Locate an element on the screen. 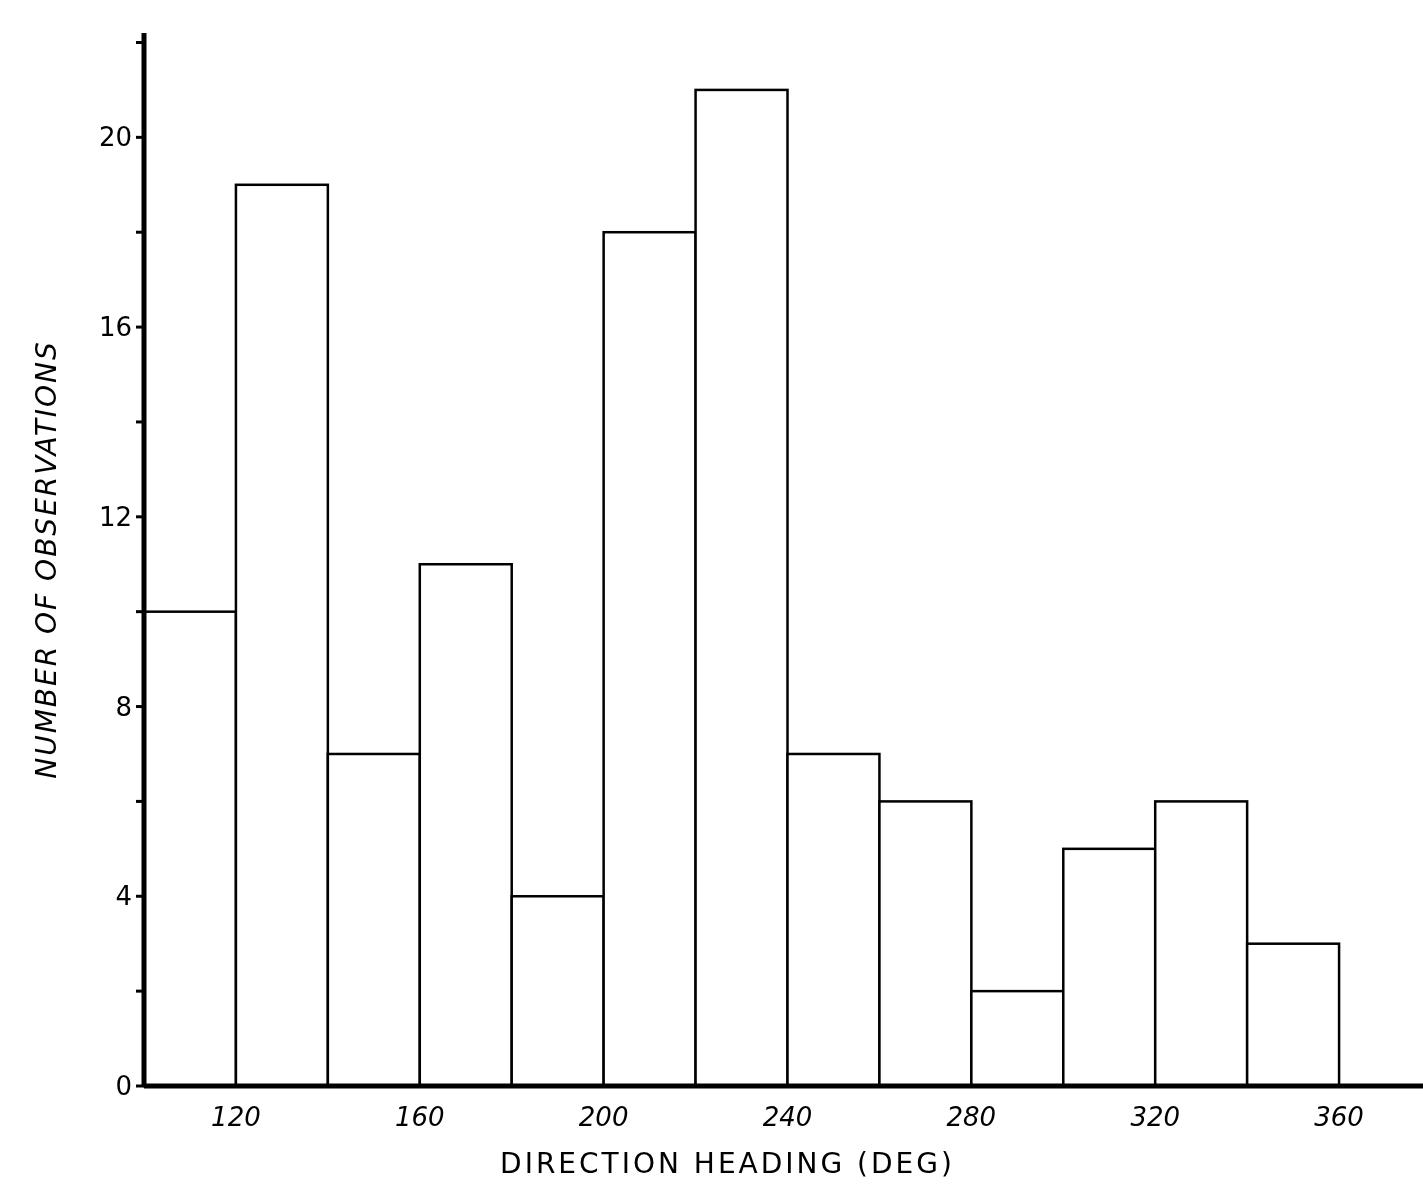 This screenshot has height=1190, width=1423. y-tick-label: 20 is located at coordinates (115, 137).